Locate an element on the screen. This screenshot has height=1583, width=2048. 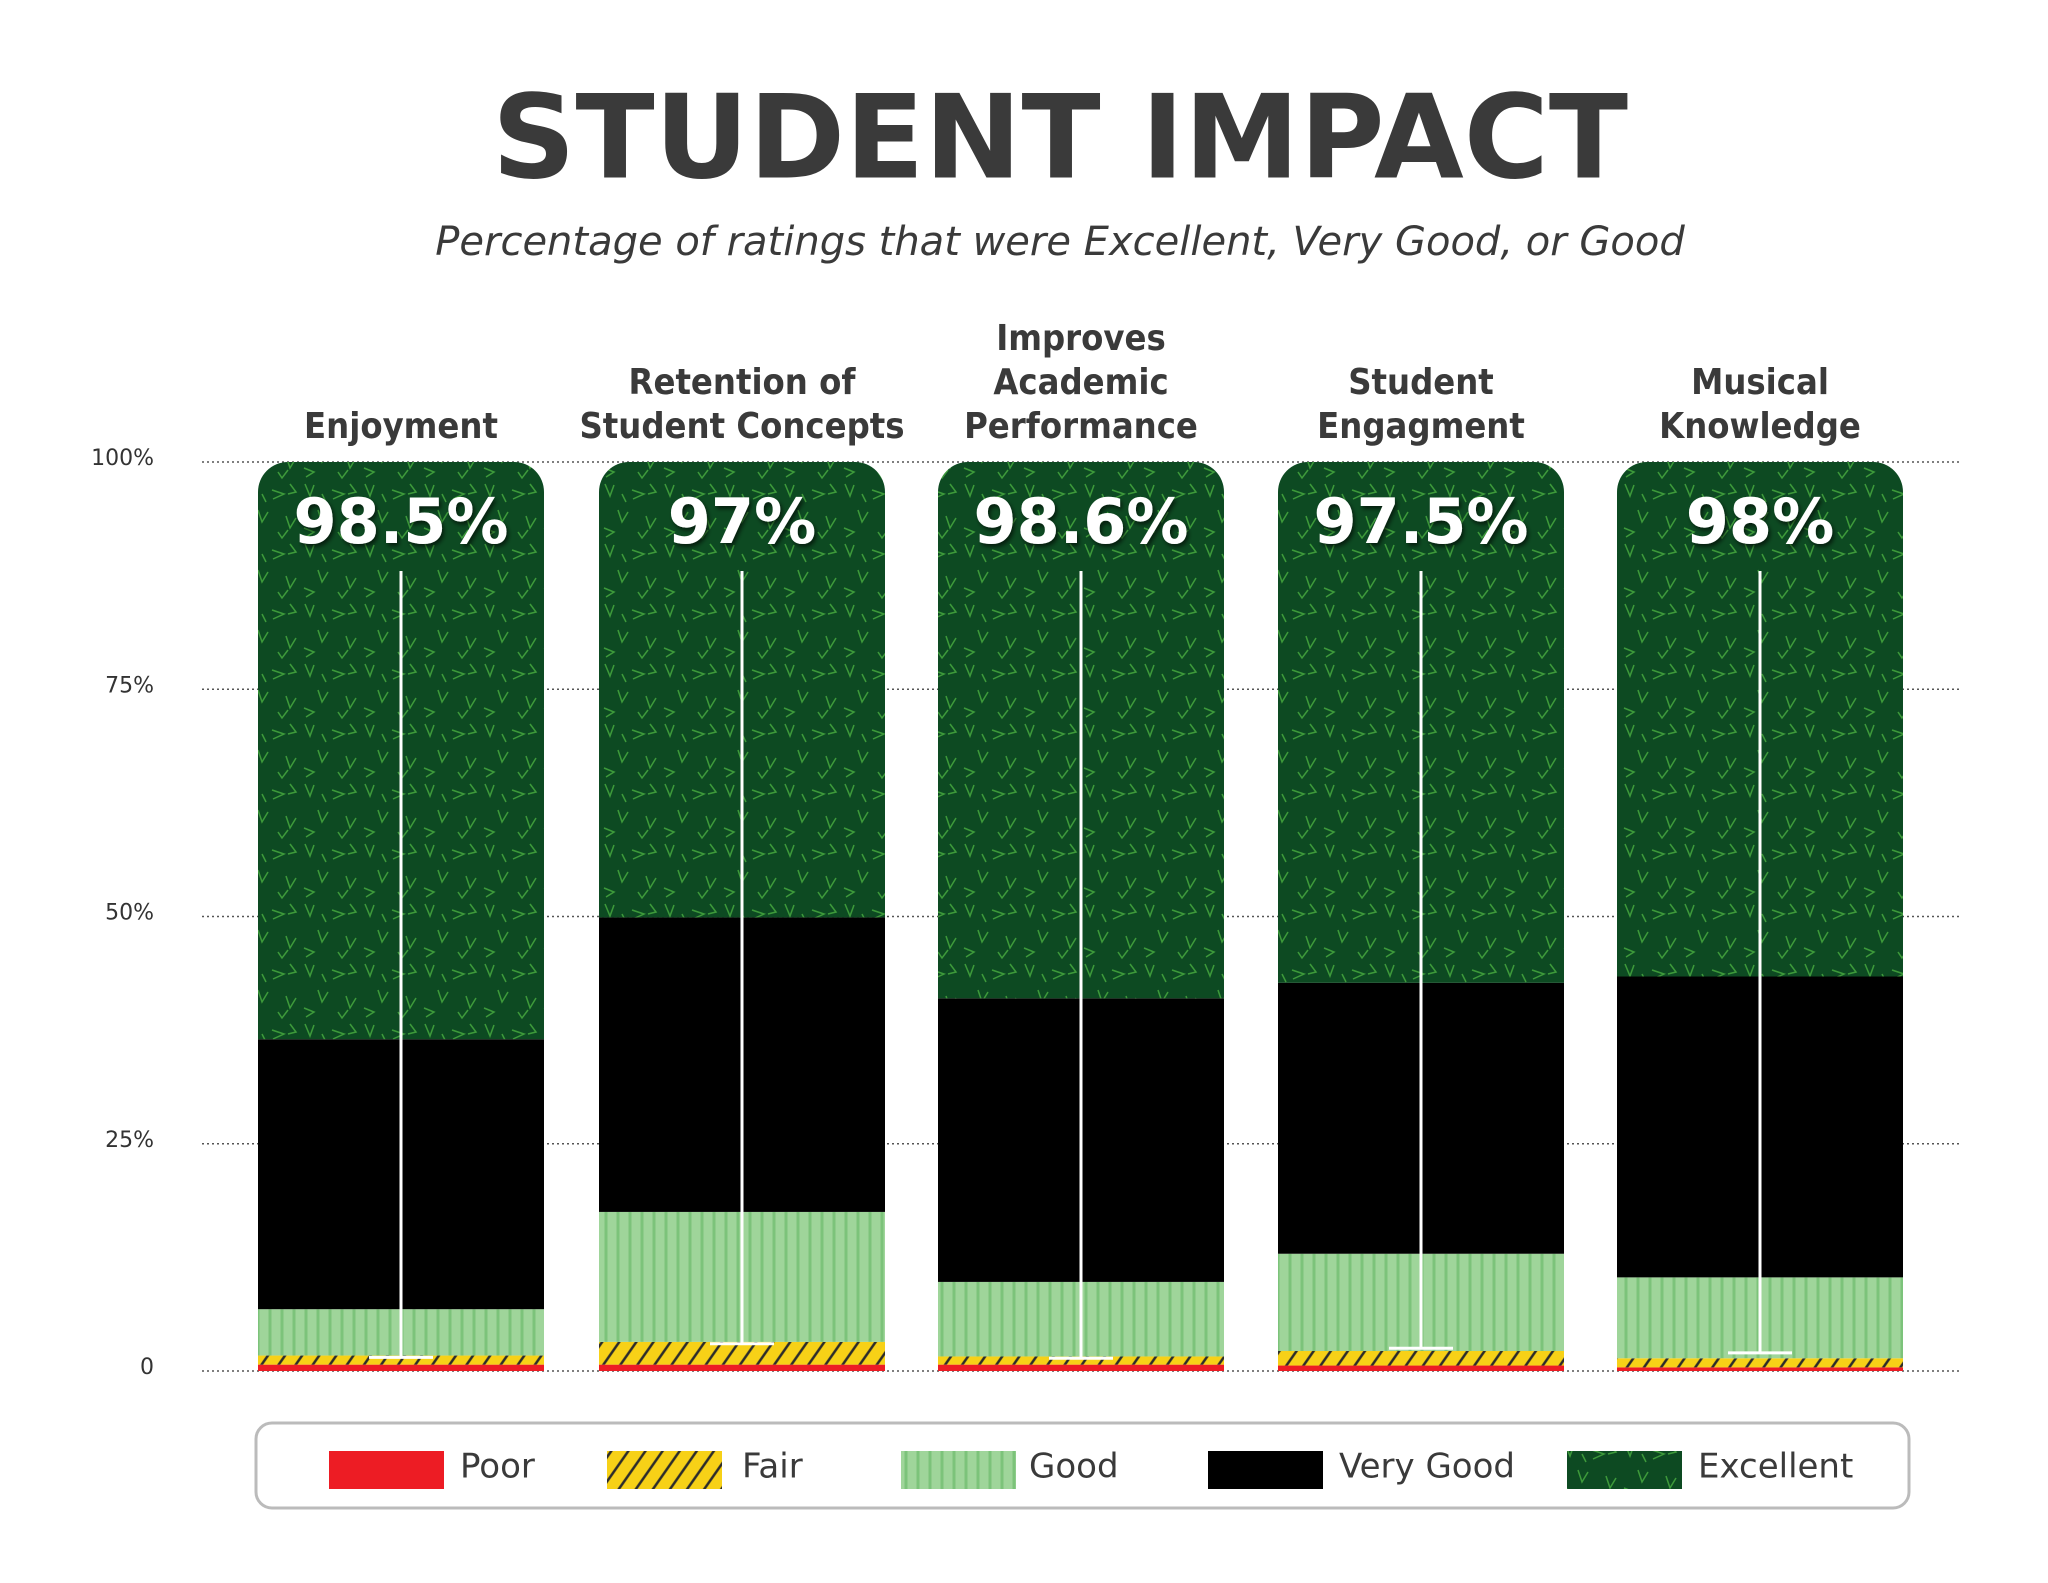
highlight-label: 98.6% is located at coordinates (1080, 521).